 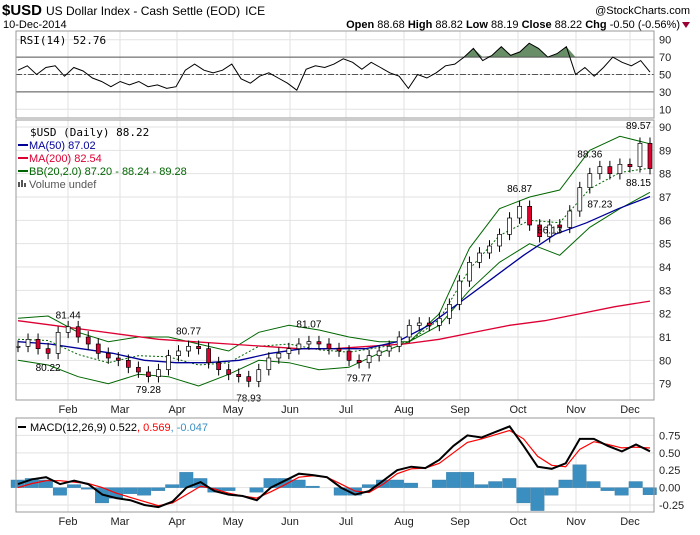 I want to click on price-annotation: 80.22, so click(x=48, y=368).